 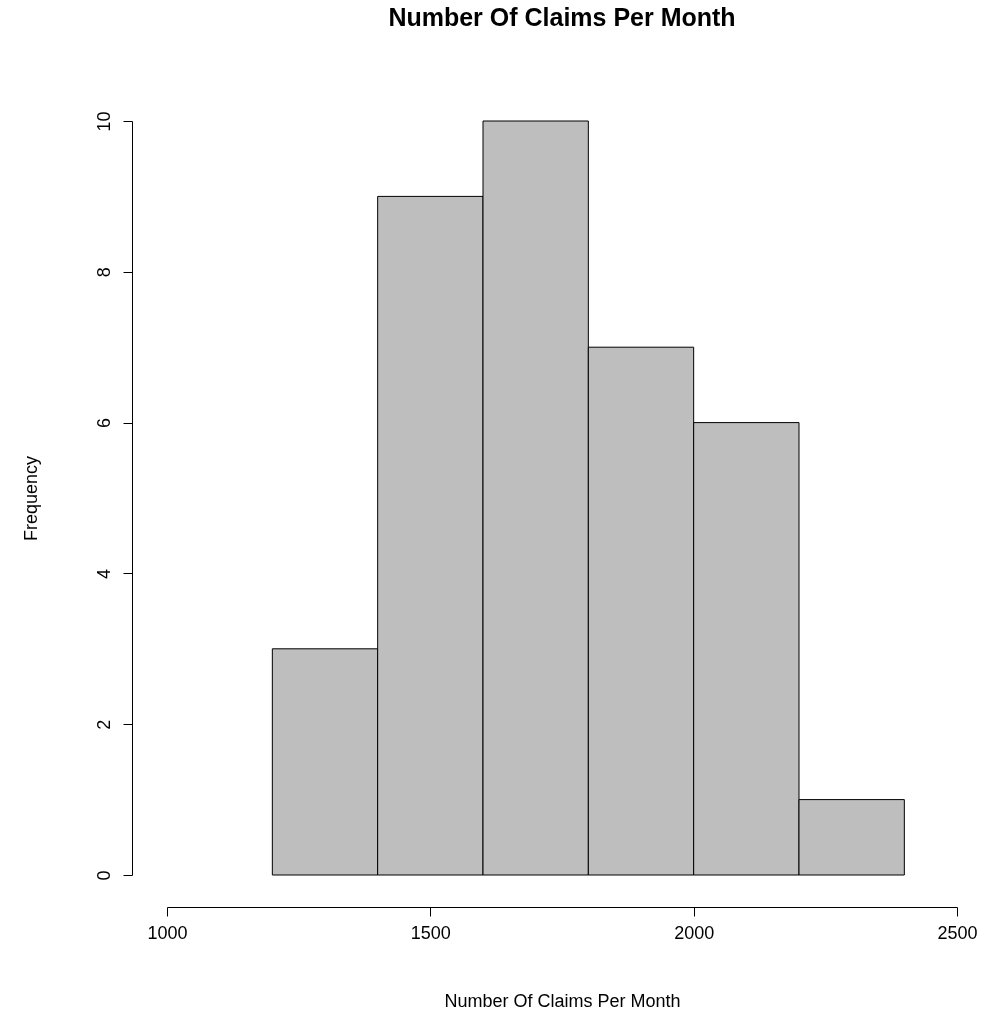 I want to click on y-tick-label: 4, so click(x=103, y=573).